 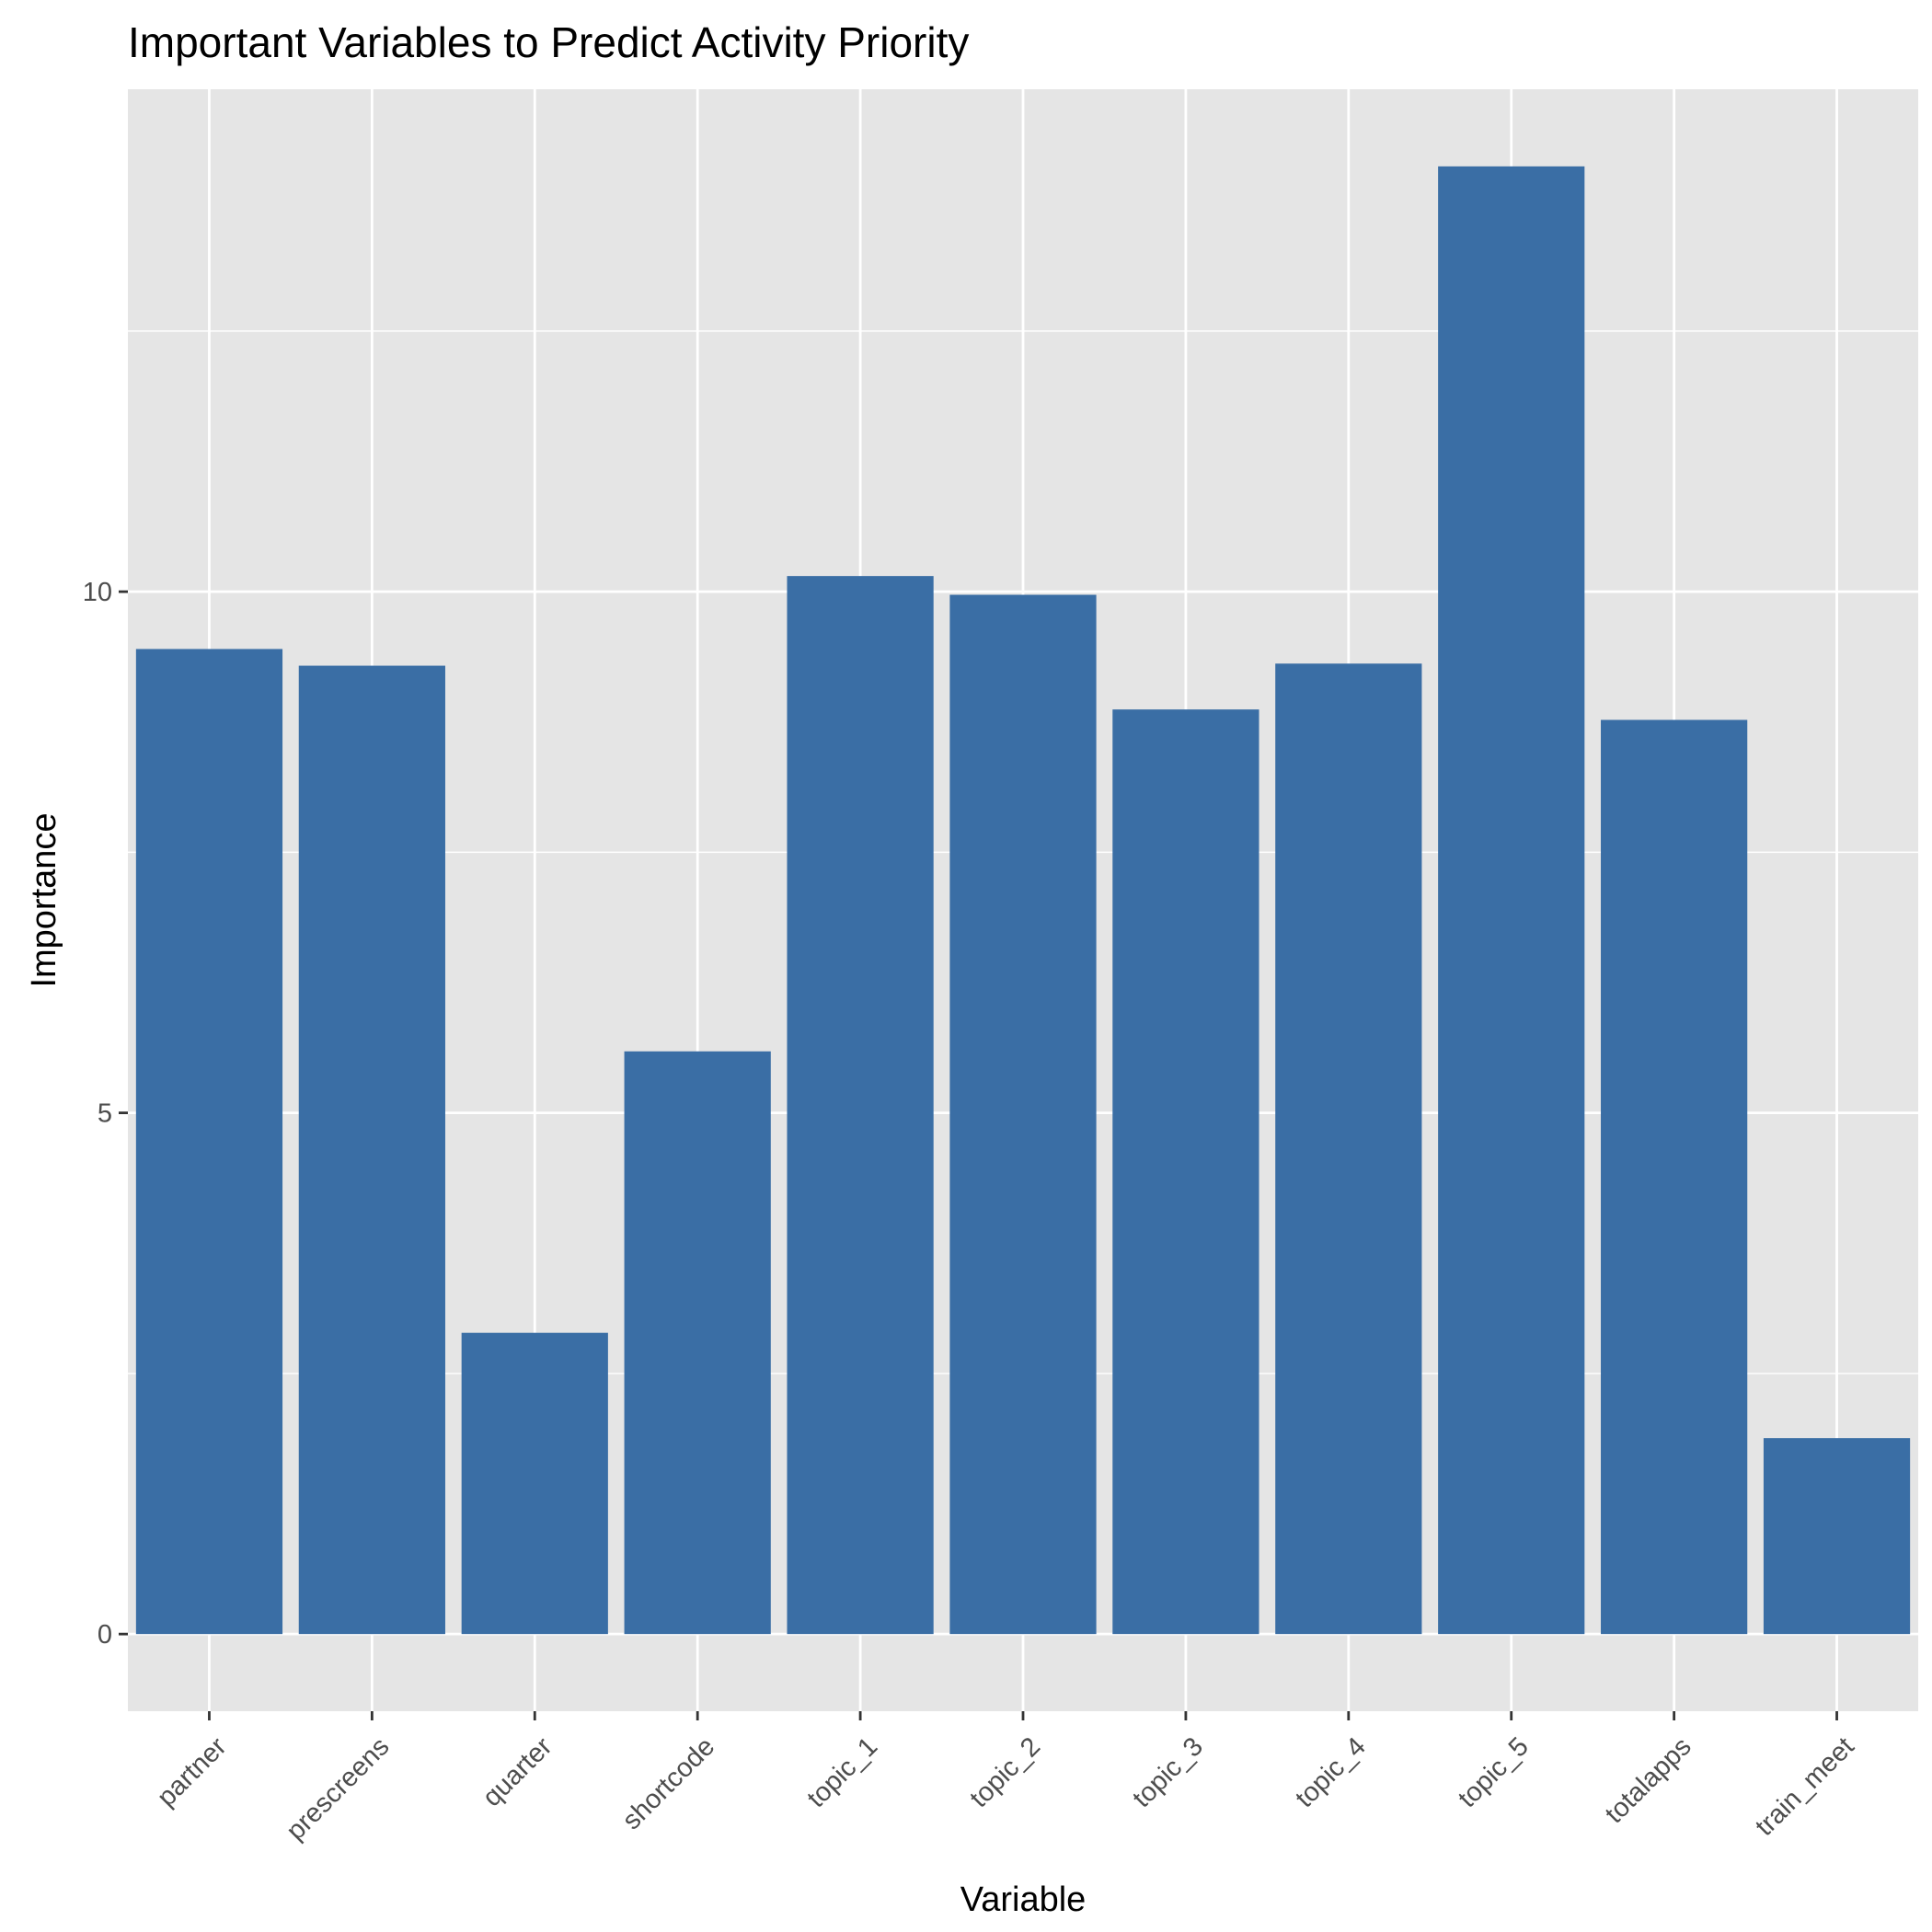 I want to click on x-tick-label: totalapps, so click(x=1648, y=1780).